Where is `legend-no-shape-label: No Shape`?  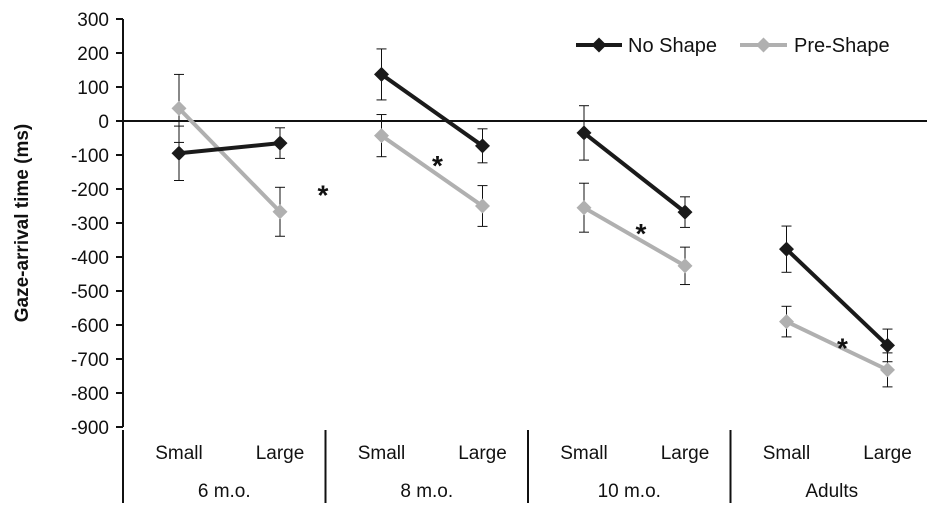
legend-no-shape-label: No Shape is located at coordinates (672, 46).